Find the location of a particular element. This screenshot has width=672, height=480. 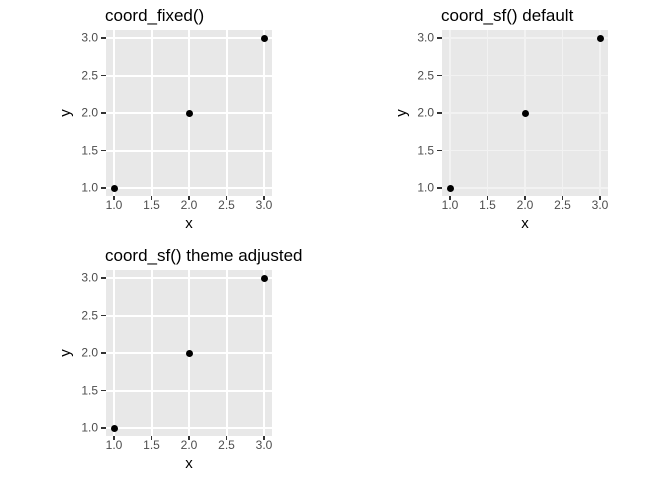

plot-title: coord_fixed() is located at coordinates (155, 15).